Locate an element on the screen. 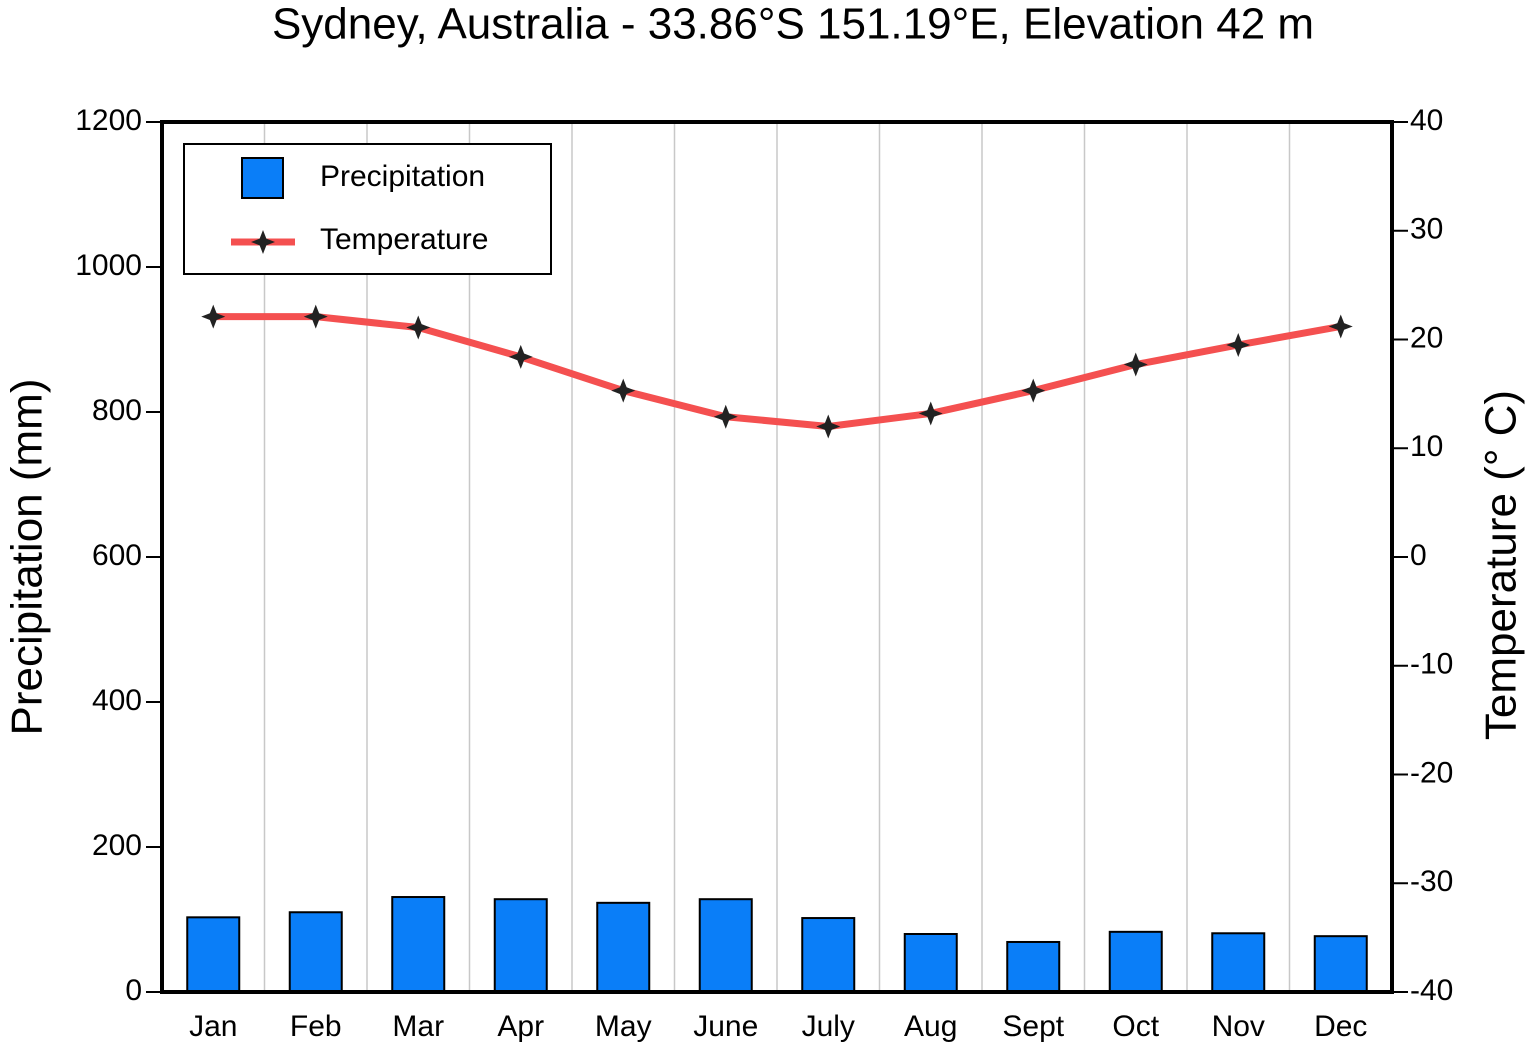  x-tick-label: Aug is located at coordinates (930, 1026).